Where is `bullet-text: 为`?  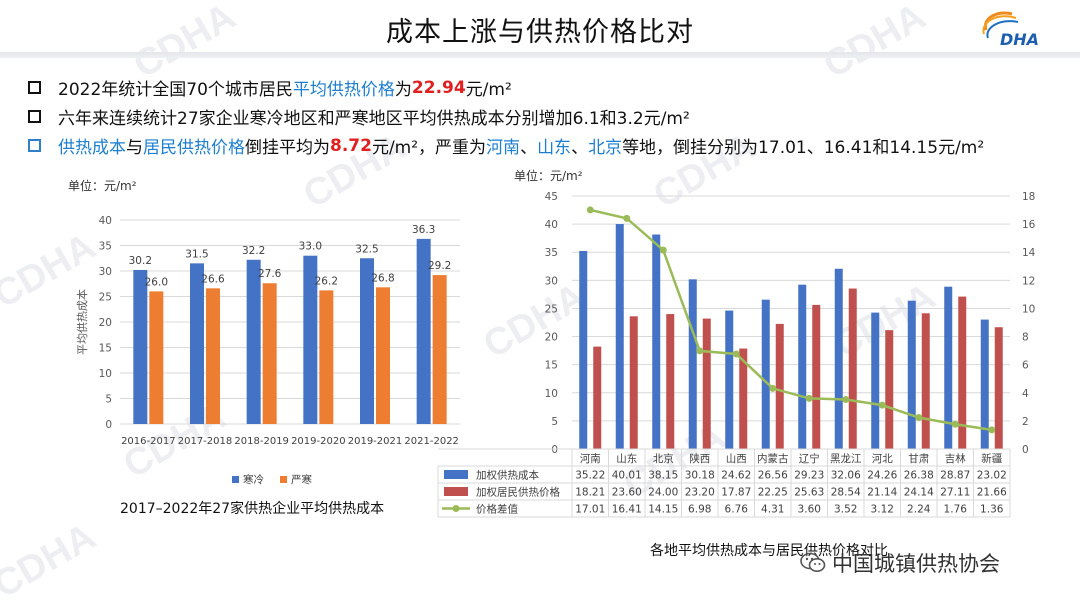
bullet-text: 为 is located at coordinates (403, 90).